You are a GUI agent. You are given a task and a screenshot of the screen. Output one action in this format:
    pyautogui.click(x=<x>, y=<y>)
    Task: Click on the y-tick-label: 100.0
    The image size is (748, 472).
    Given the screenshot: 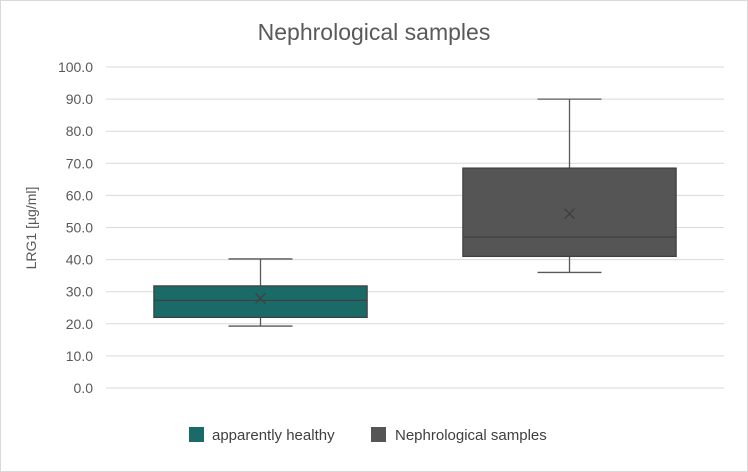 What is the action you would take?
    pyautogui.click(x=75, y=67)
    